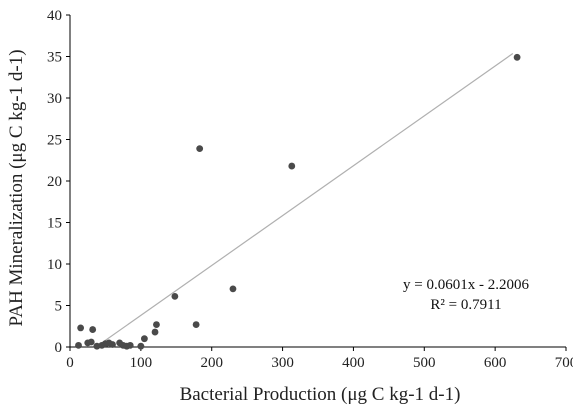 This screenshot has width=573, height=407. What do you see at coordinates (59, 307) in the screenshot?
I see `y-tick-label: 5` at bounding box center [59, 307].